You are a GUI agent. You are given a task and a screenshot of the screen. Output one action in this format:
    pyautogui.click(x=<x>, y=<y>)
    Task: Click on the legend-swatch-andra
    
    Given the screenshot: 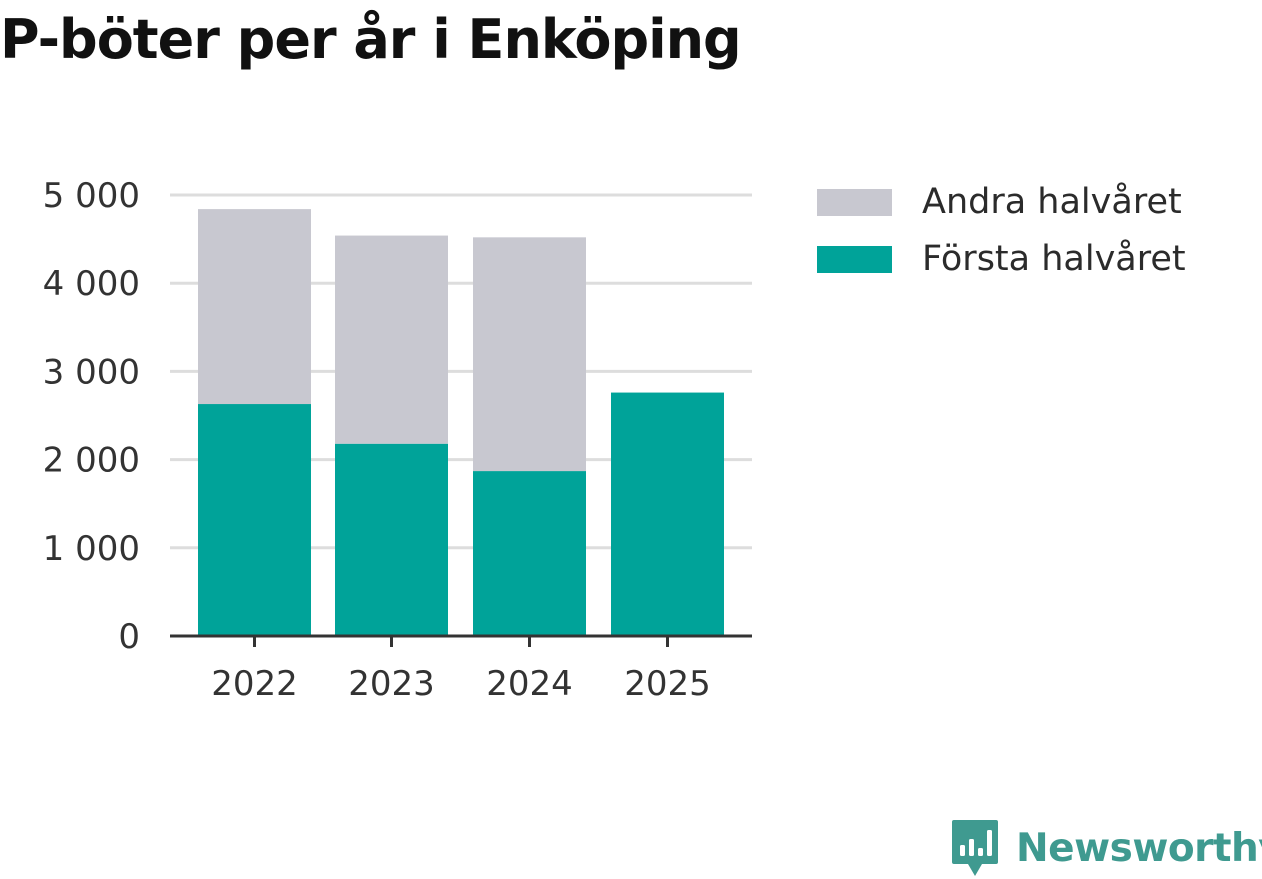 What is the action you would take?
    pyautogui.click(x=854, y=202)
    